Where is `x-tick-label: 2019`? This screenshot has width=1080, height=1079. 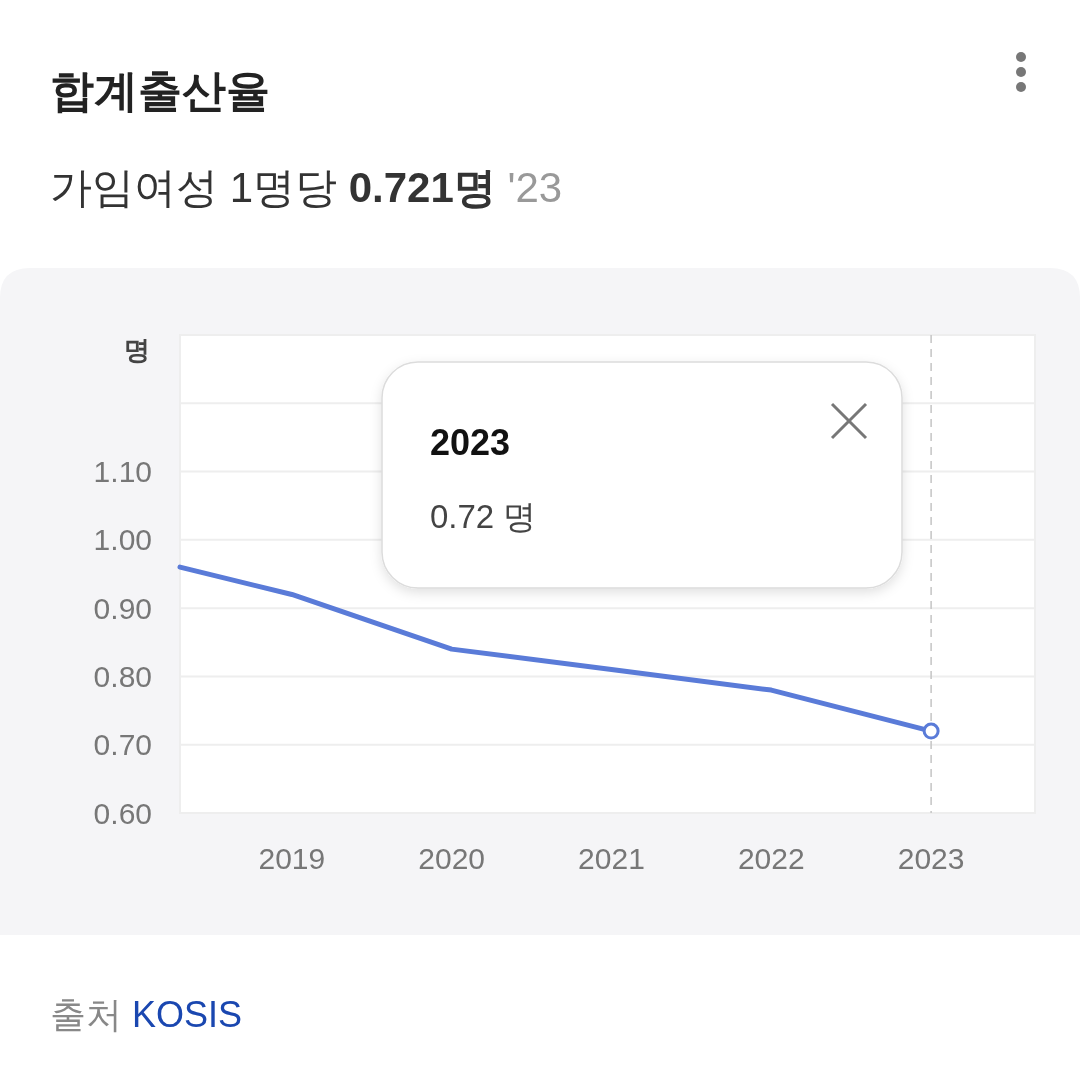 x-tick-label: 2019 is located at coordinates (292, 858).